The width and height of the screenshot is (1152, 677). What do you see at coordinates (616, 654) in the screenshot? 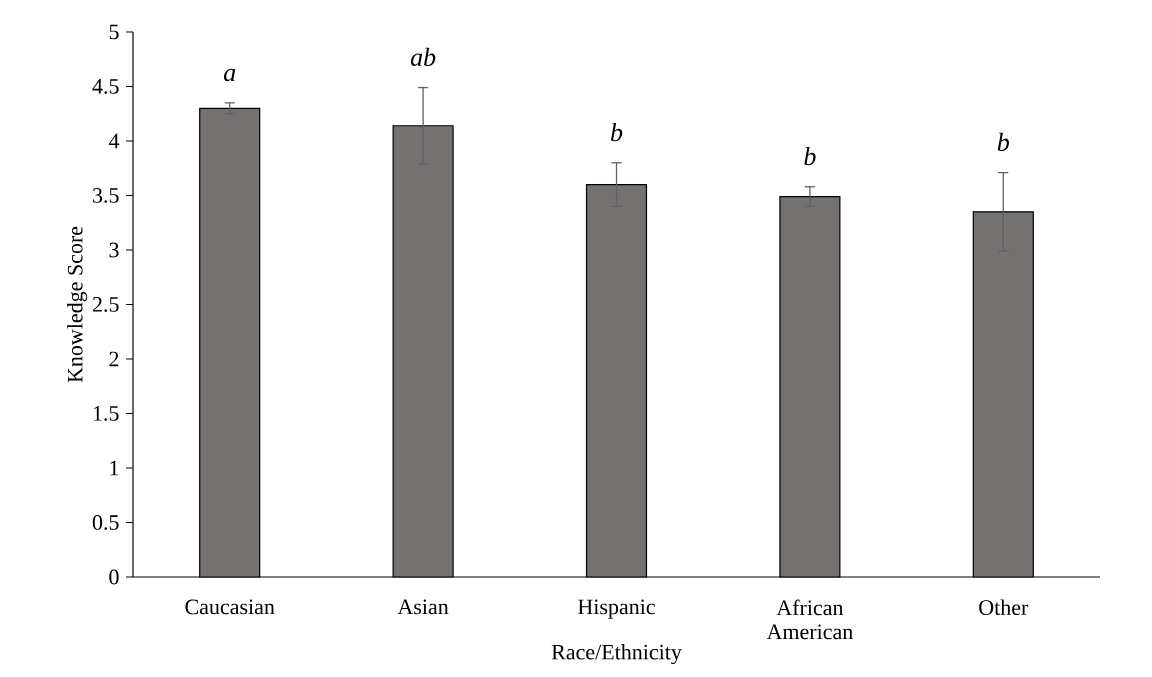
I see `x-axis-title: Race/Ethnicity` at bounding box center [616, 654].